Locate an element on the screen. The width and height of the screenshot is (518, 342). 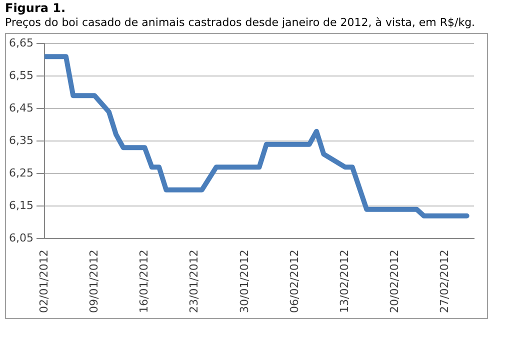
x-tick-label: 02/01/2012 is located at coordinates (43, 282).